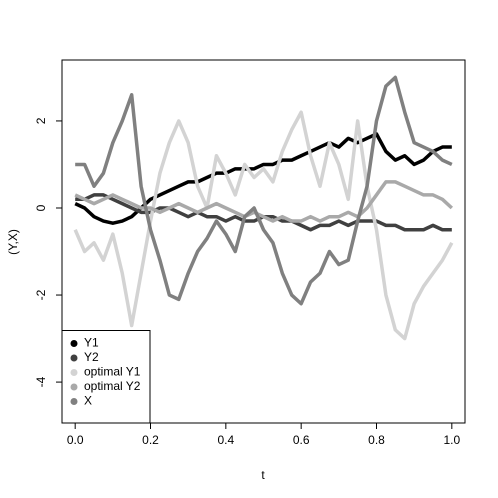 This screenshot has width=498, height=498. Describe the element at coordinates (225, 440) in the screenshot. I see `x-tick-label: 0.4` at that location.